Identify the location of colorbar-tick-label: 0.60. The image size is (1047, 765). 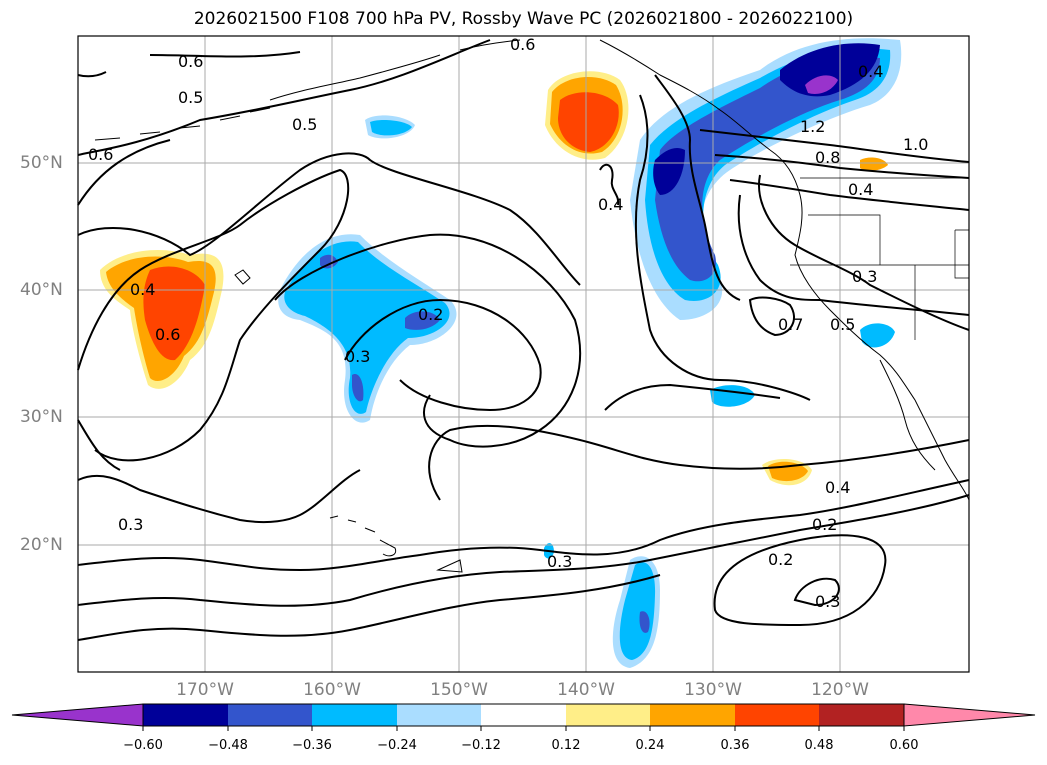
(904, 745).